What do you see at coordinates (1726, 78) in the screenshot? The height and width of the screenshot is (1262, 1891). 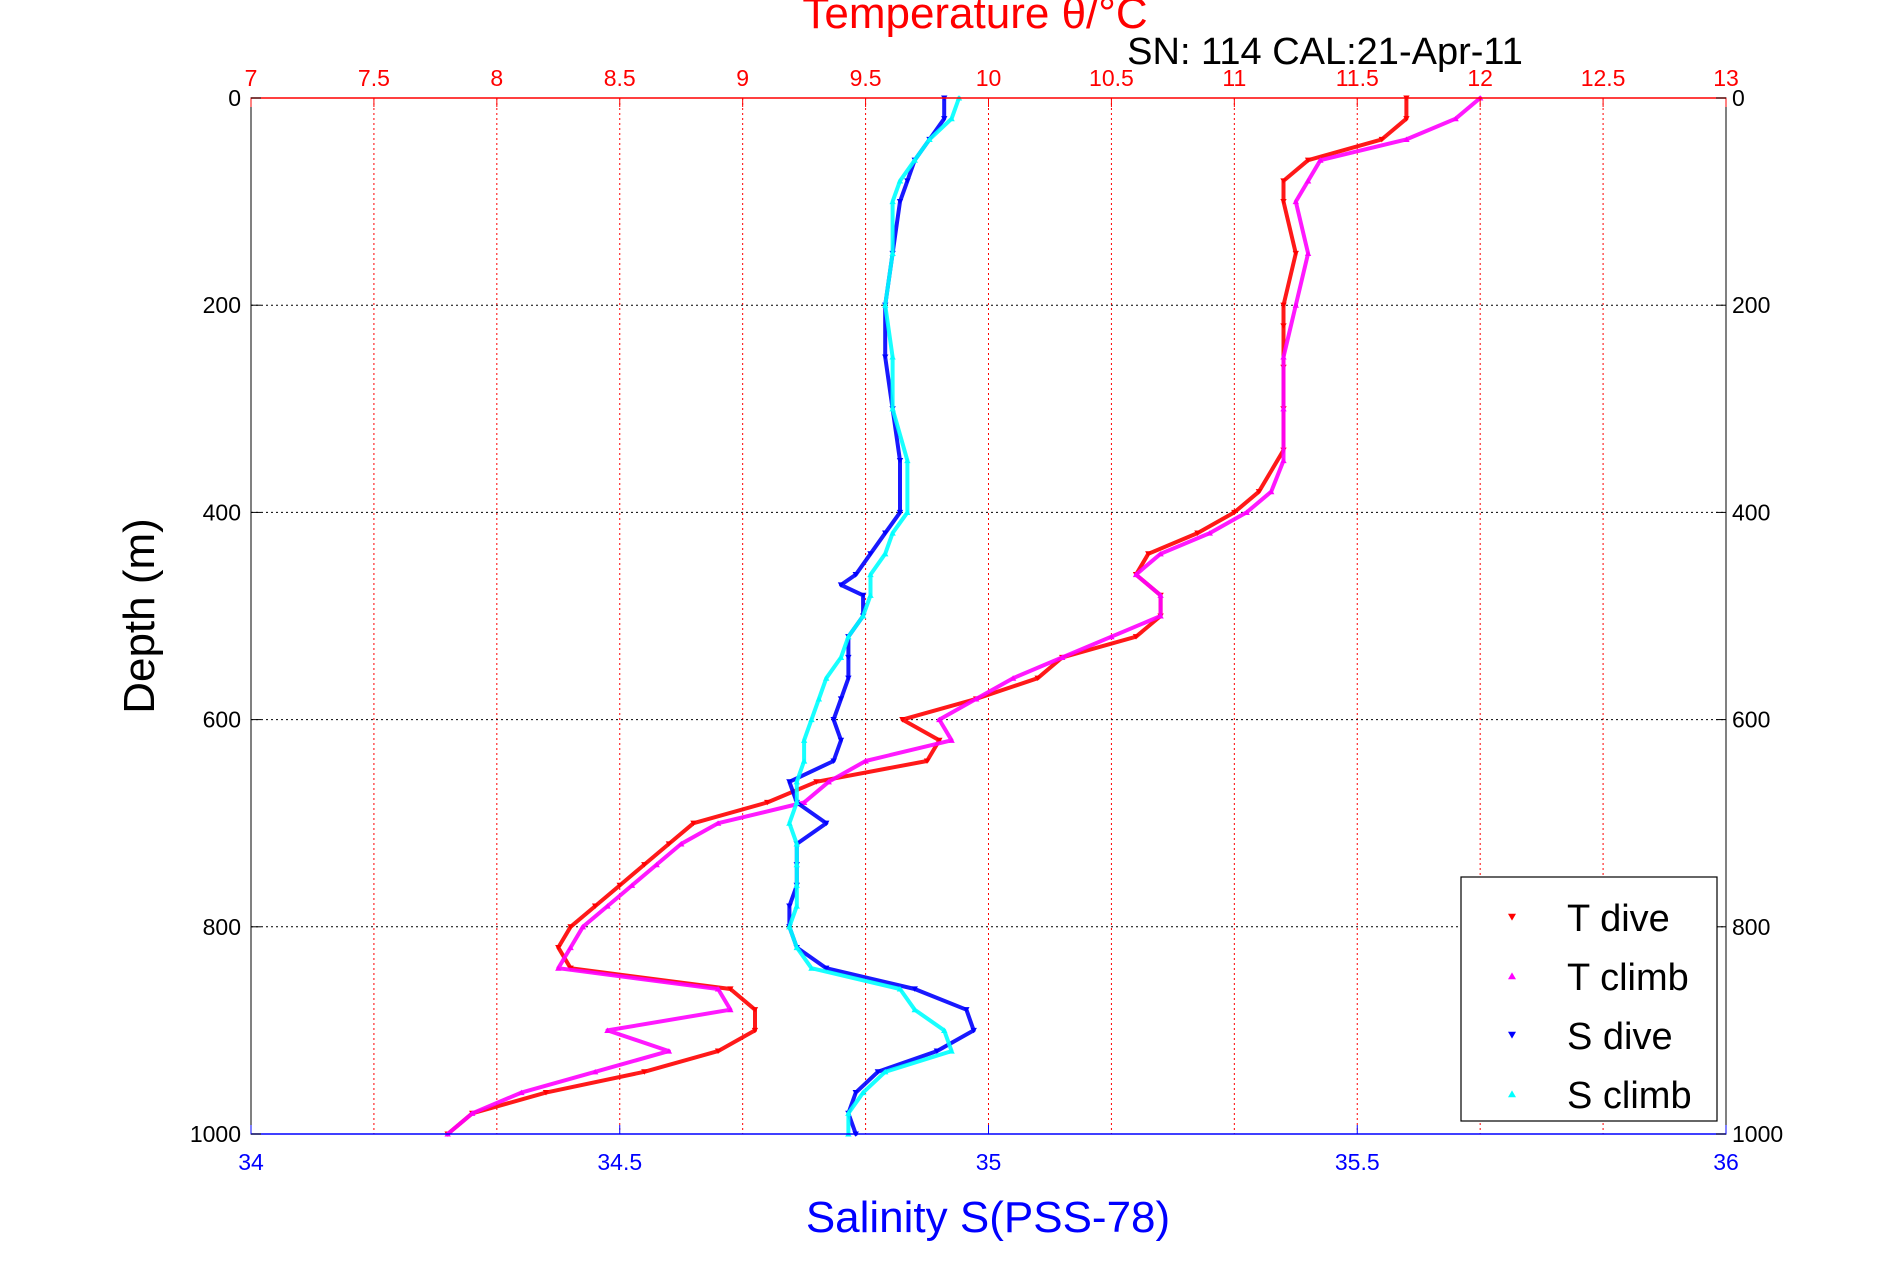 I see `top-tick-label: 13` at bounding box center [1726, 78].